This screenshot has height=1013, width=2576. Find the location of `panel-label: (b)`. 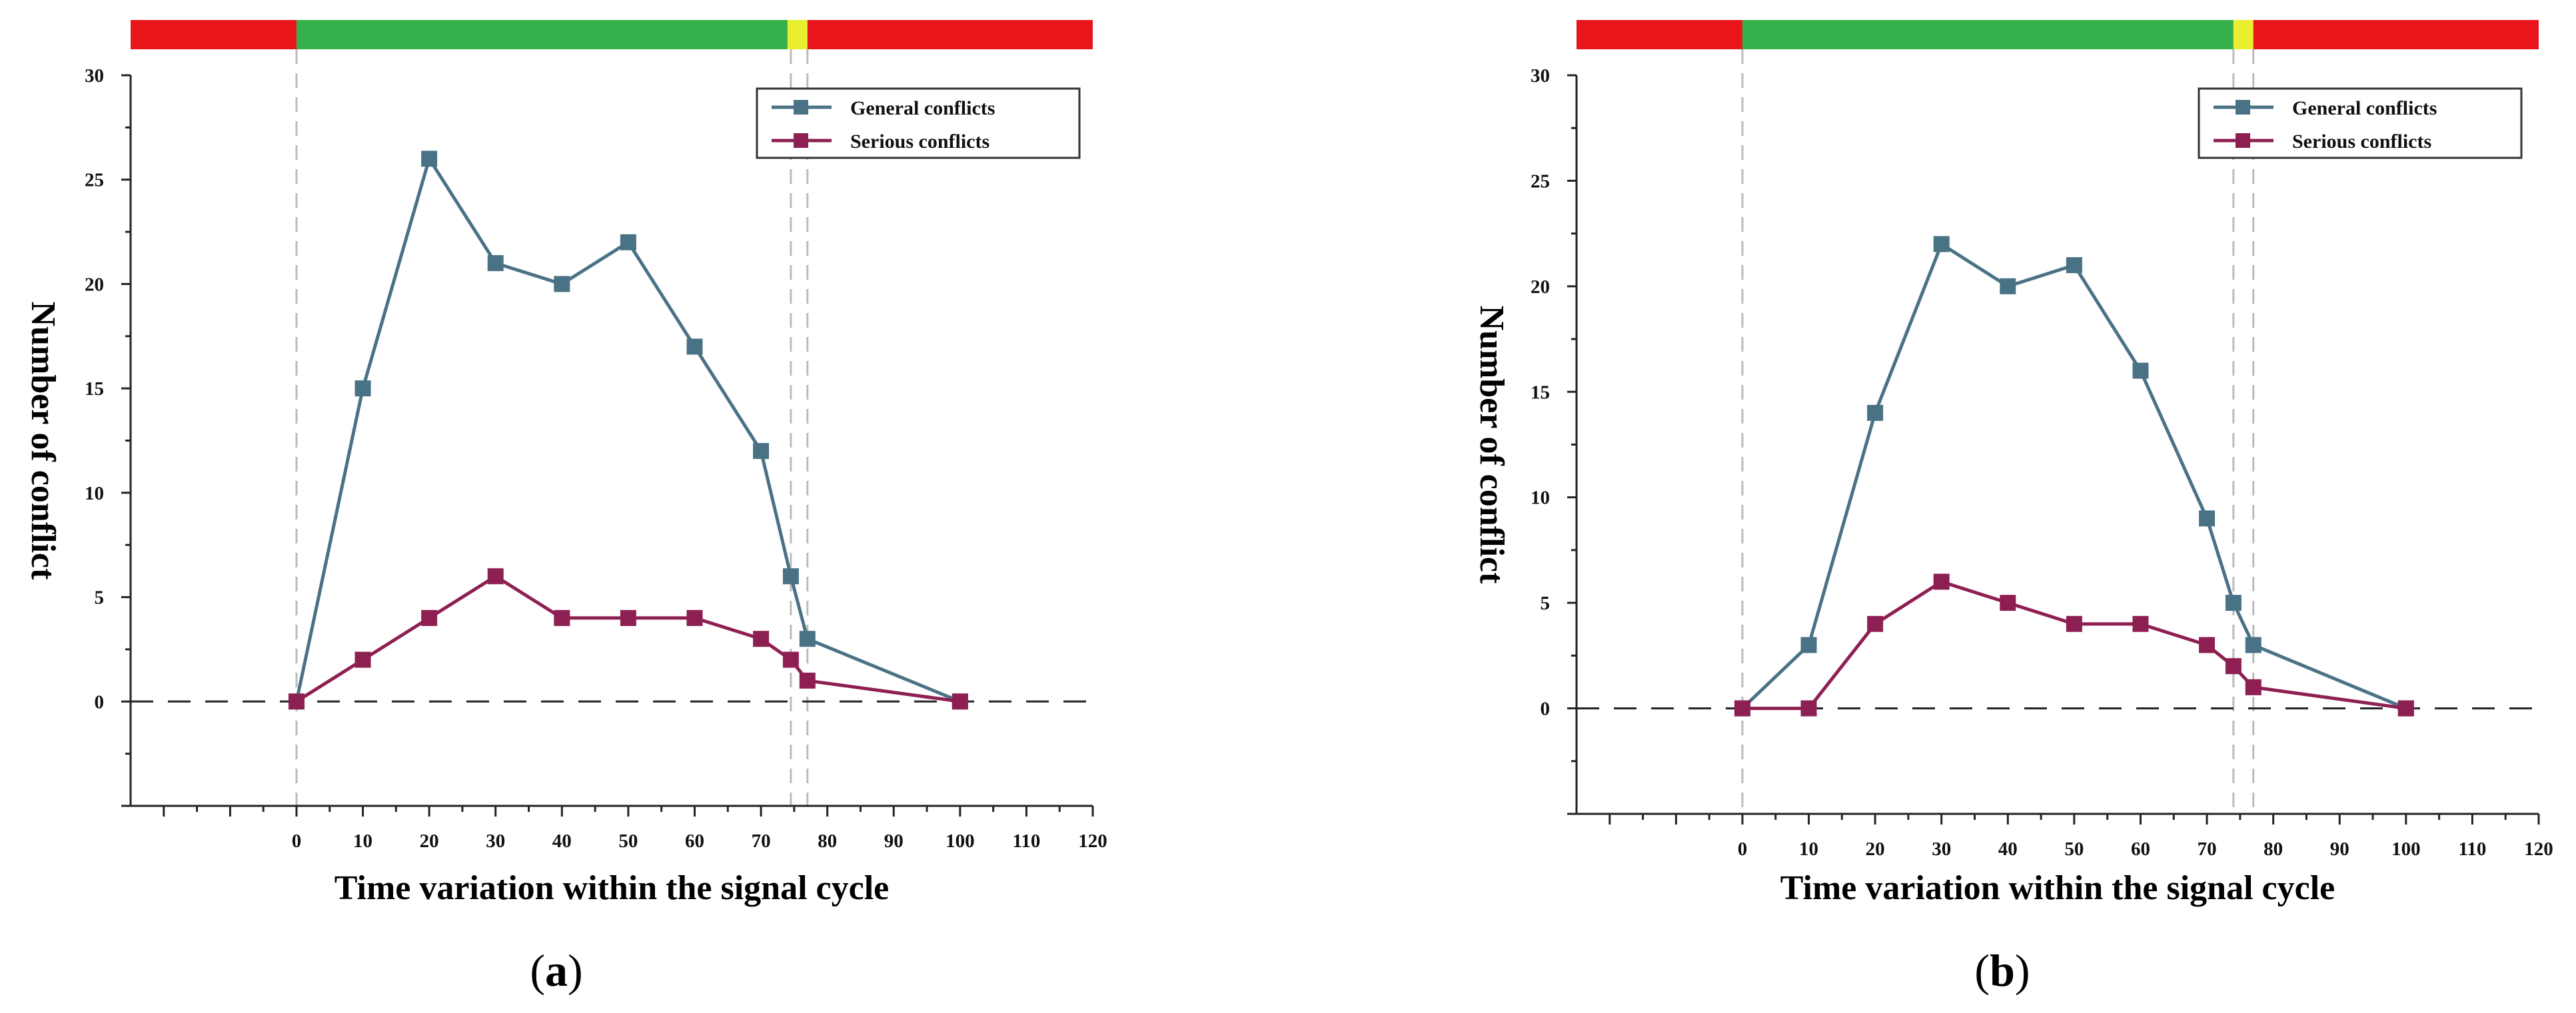

panel-label: (b) is located at coordinates (2002, 971).